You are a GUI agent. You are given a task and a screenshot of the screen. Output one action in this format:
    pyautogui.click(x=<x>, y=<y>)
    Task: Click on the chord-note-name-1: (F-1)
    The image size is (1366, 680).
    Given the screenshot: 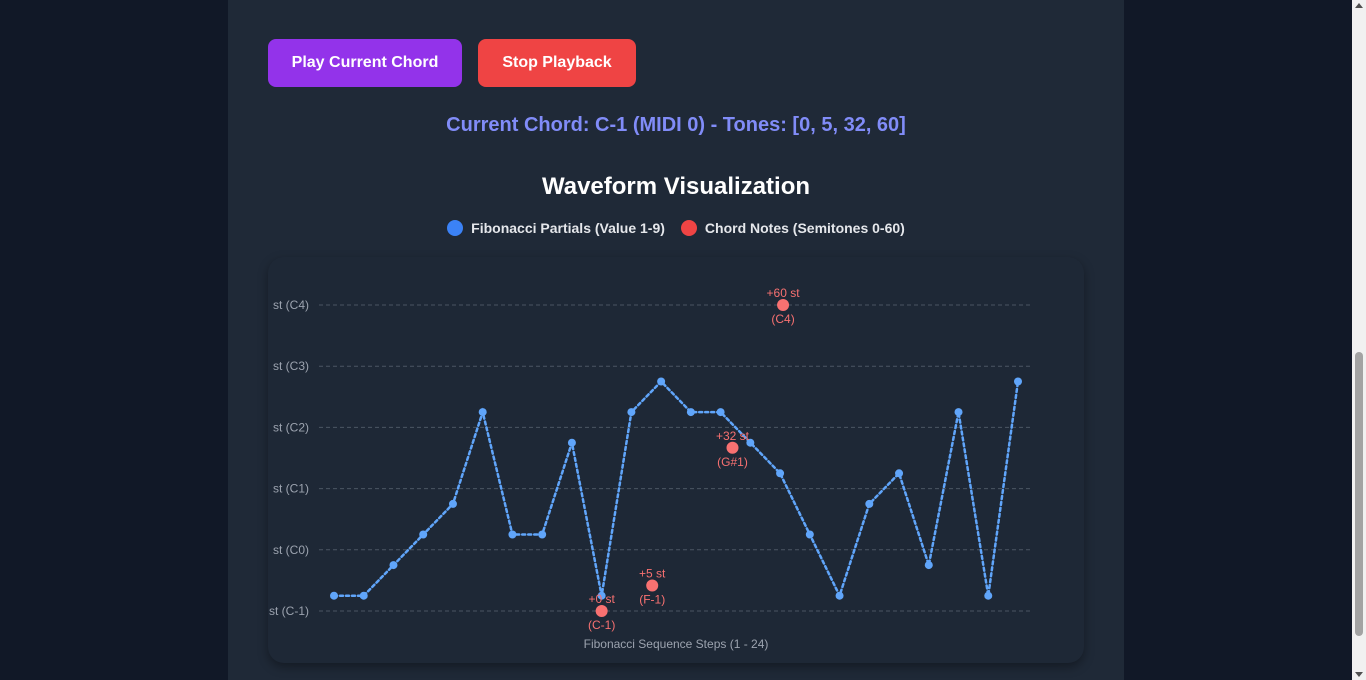 What is the action you would take?
    pyautogui.click(x=652, y=600)
    